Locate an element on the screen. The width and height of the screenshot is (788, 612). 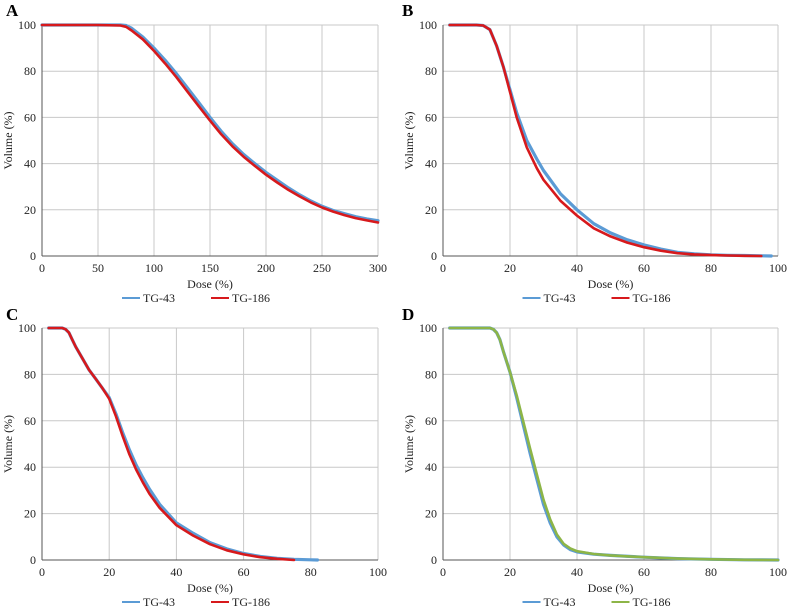
panel-letter: B is located at coordinates (407, 10).